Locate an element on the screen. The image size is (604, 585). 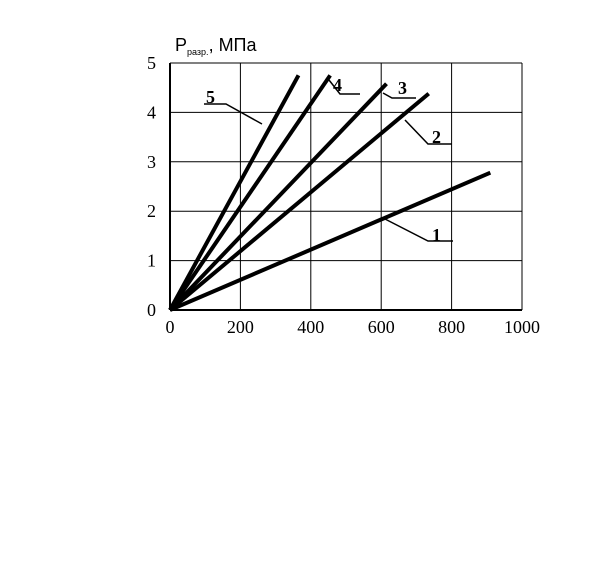
x-tick-label: 600 is located at coordinates (381, 327).